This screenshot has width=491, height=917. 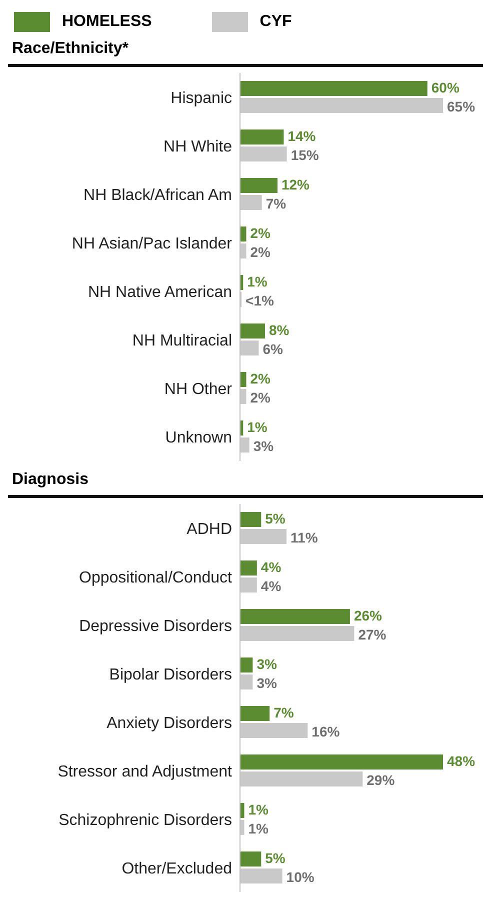 I want to click on data-label: 12%, so click(x=295, y=184).